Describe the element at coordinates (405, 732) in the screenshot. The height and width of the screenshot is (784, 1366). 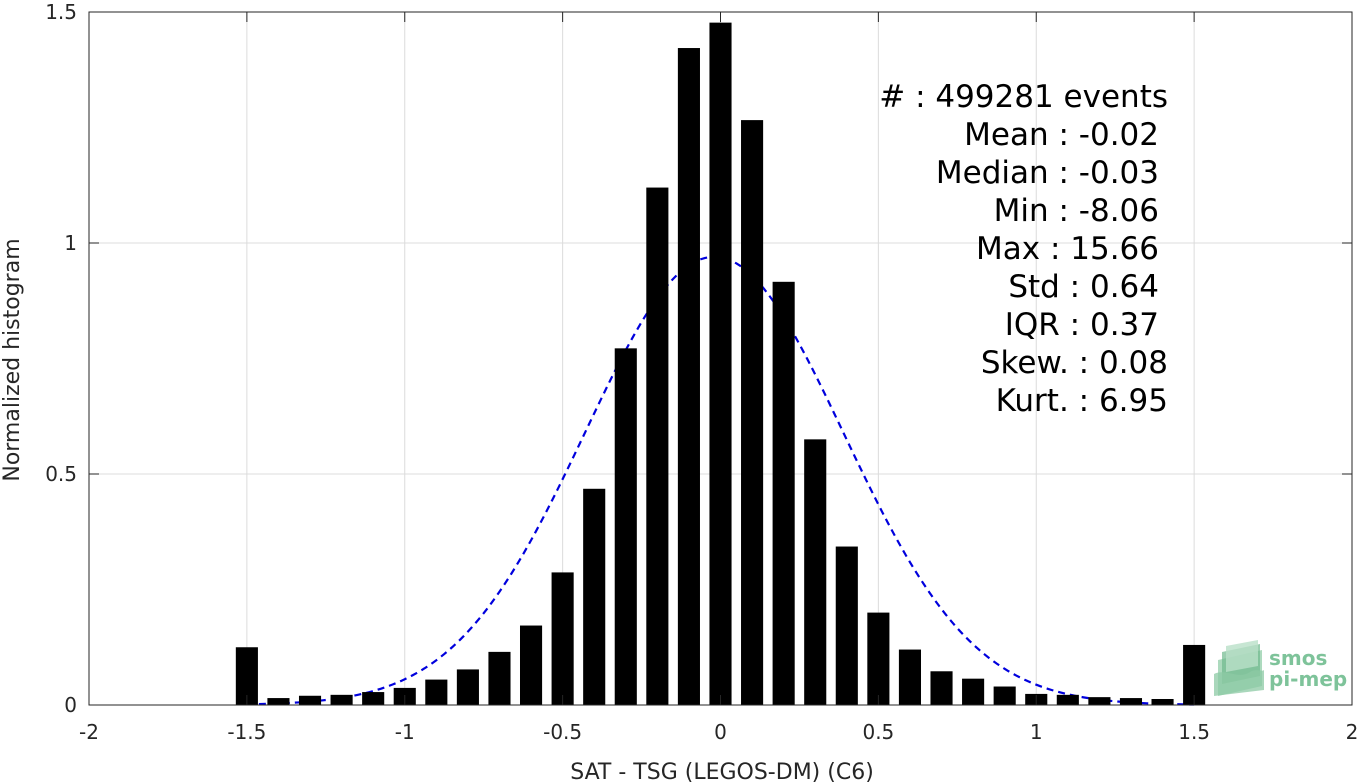
I see `x-tick-label-2: -1` at that location.